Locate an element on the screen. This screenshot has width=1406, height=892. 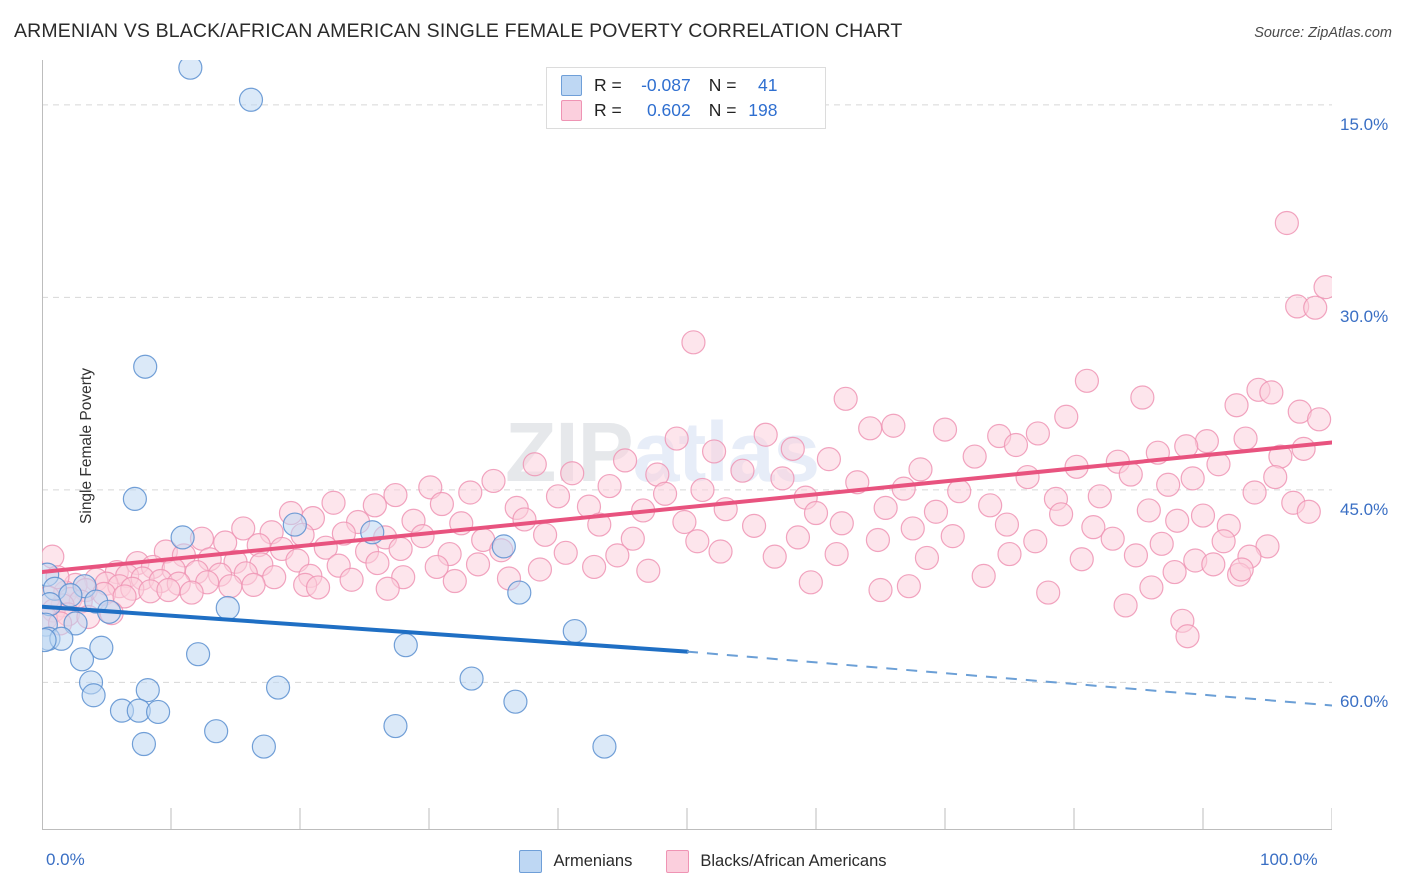
correlation-stats-legend: R = -0.087 N = 41 R = 0.602 N = 198 is located at coordinates (686, 98).